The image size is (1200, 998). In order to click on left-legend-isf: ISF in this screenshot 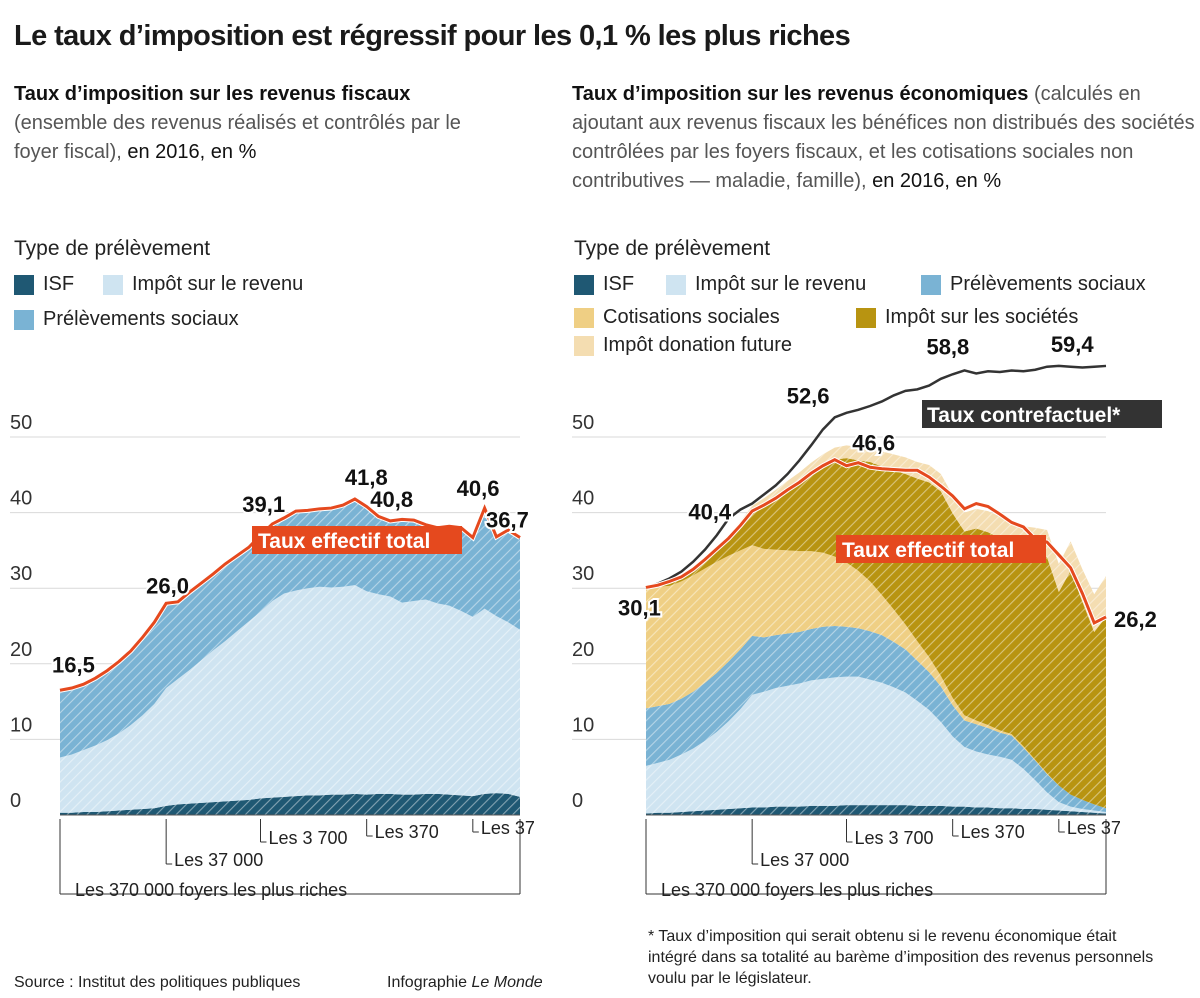, I will do `click(44, 284)`.